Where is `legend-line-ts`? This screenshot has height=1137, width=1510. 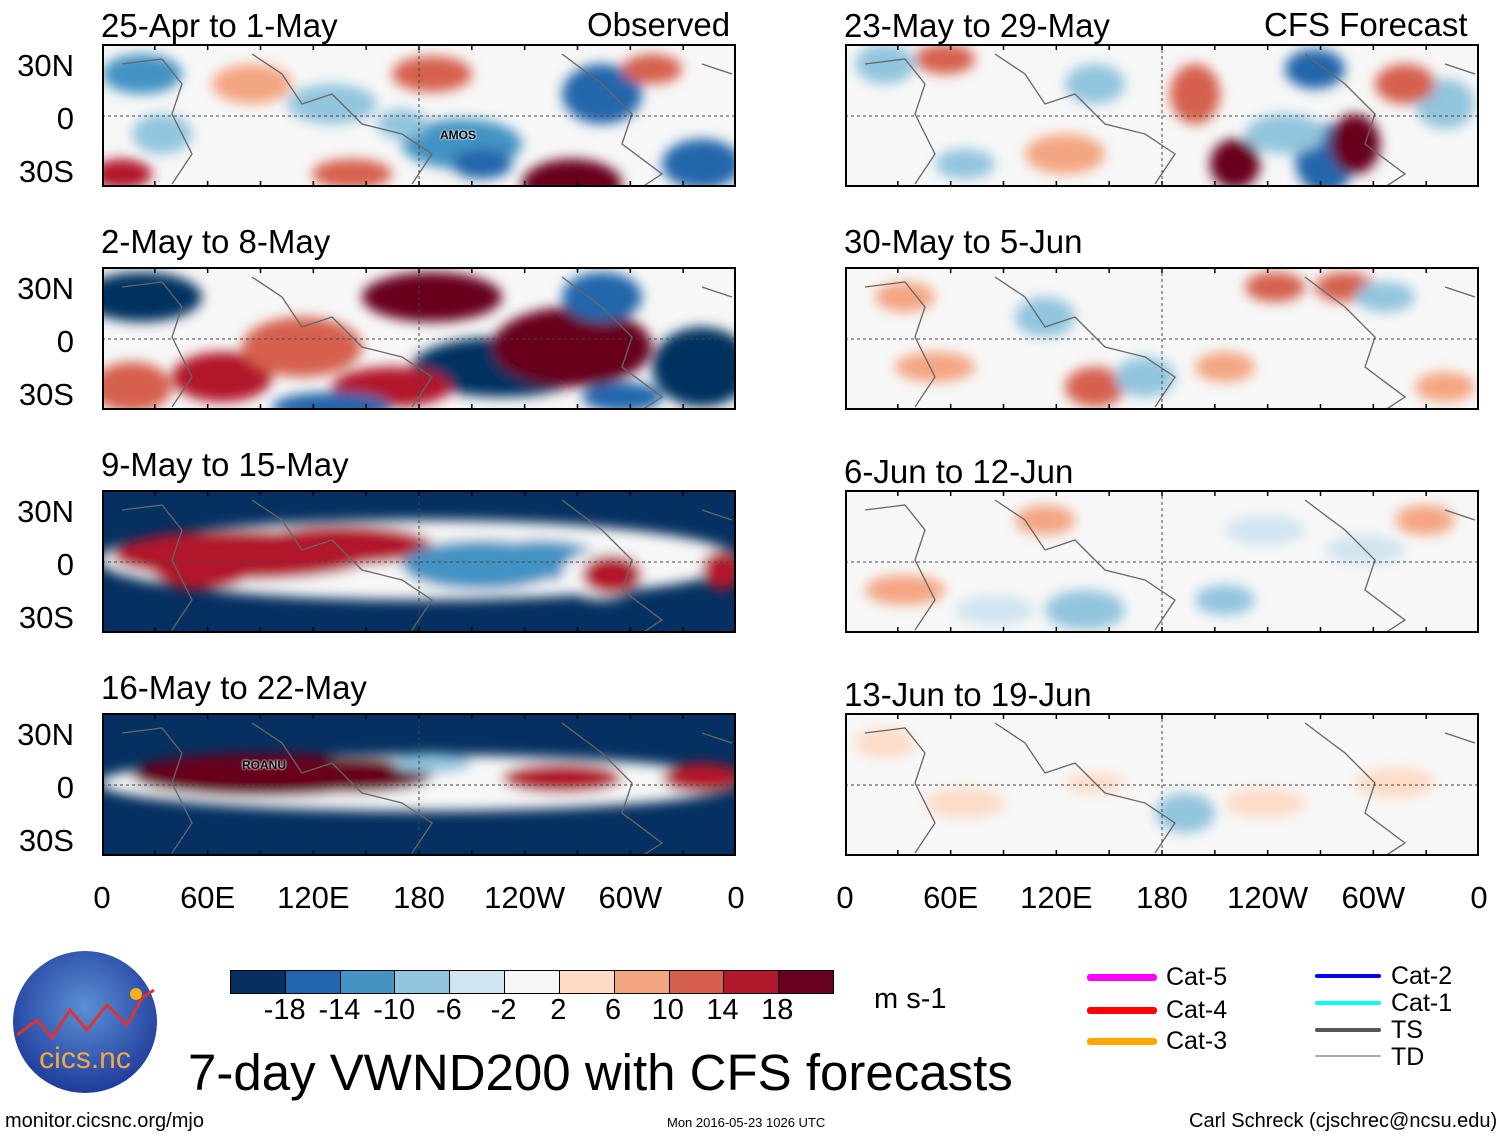
legend-line-ts is located at coordinates (1348, 1030).